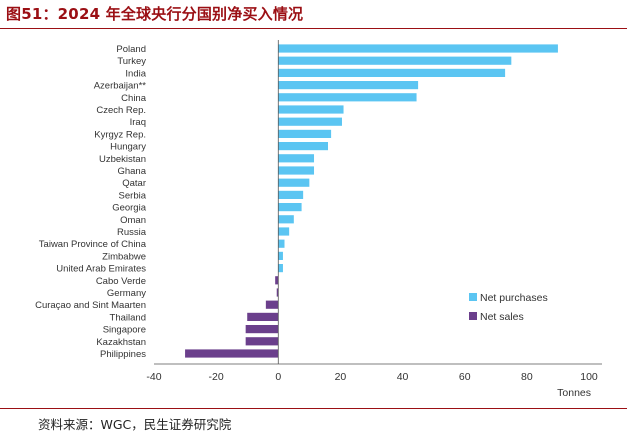  What do you see at coordinates (134, 98) in the screenshot?
I see `category-label: China` at bounding box center [134, 98].